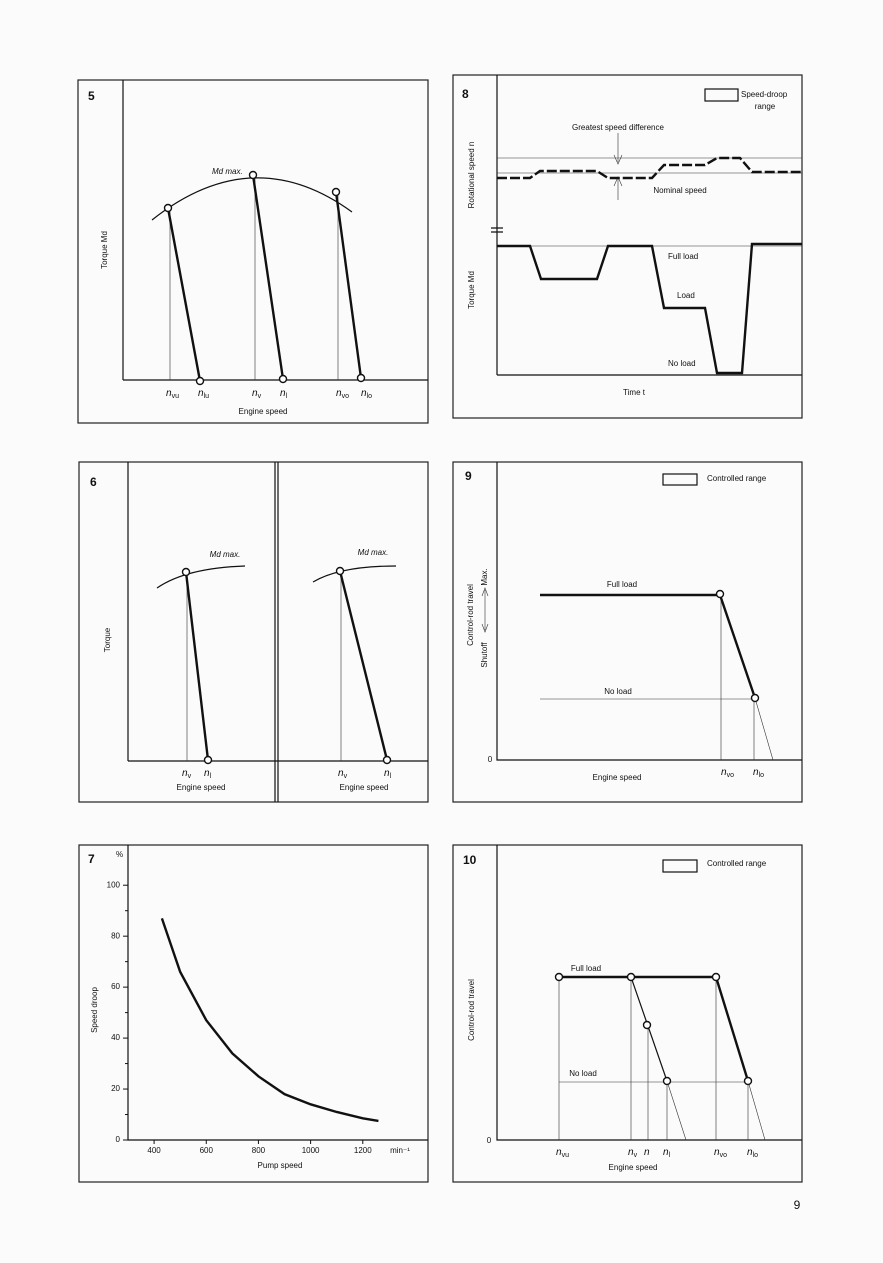 This screenshot has height=1263, width=883. I want to click on droop-line, so click(649, 1029).